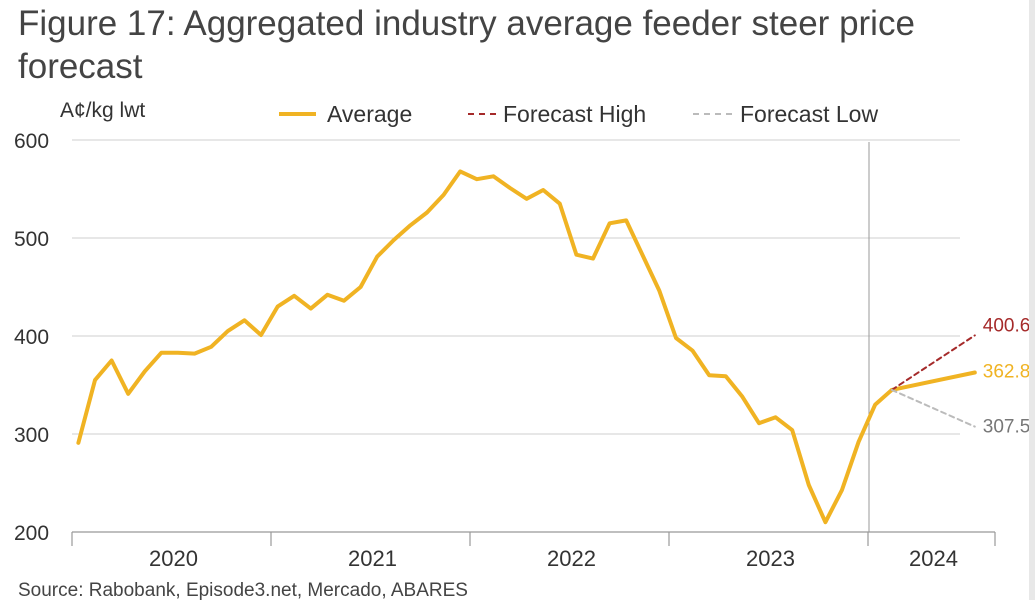 The width and height of the screenshot is (1035, 602). Describe the element at coordinates (102, 110) in the screenshot. I see `y-axis-unit-label: A¢/kg lwt` at that location.